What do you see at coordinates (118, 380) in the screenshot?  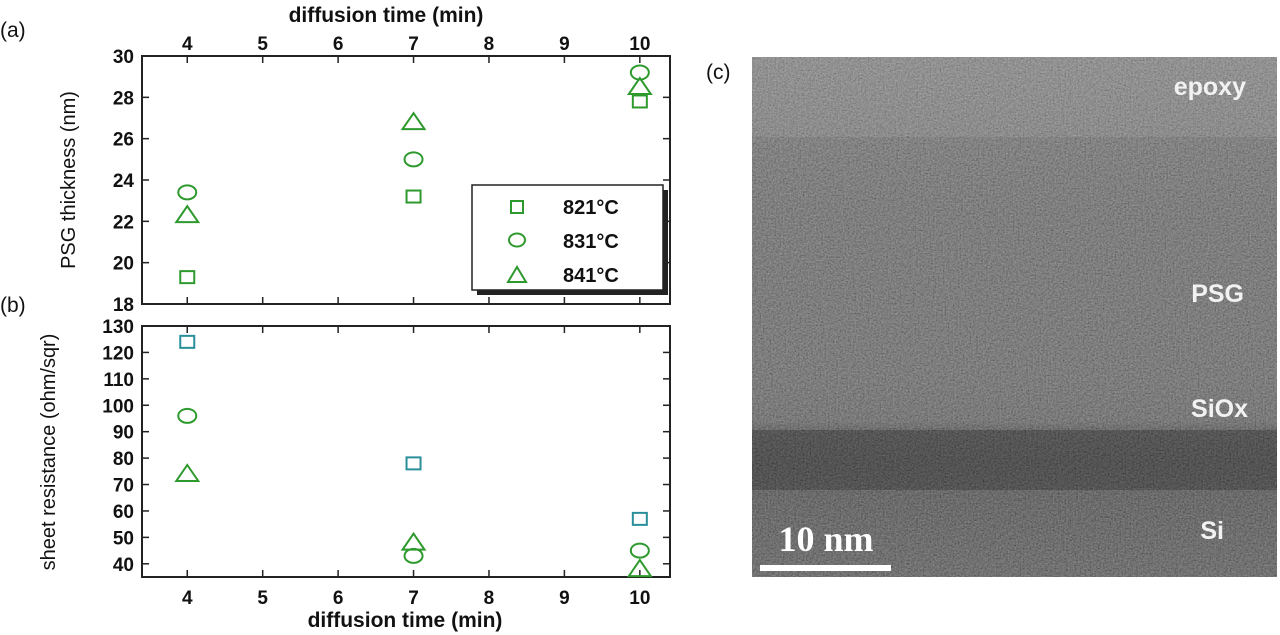 I see `panel-b-y-tick-label-110: 110` at bounding box center [118, 380].